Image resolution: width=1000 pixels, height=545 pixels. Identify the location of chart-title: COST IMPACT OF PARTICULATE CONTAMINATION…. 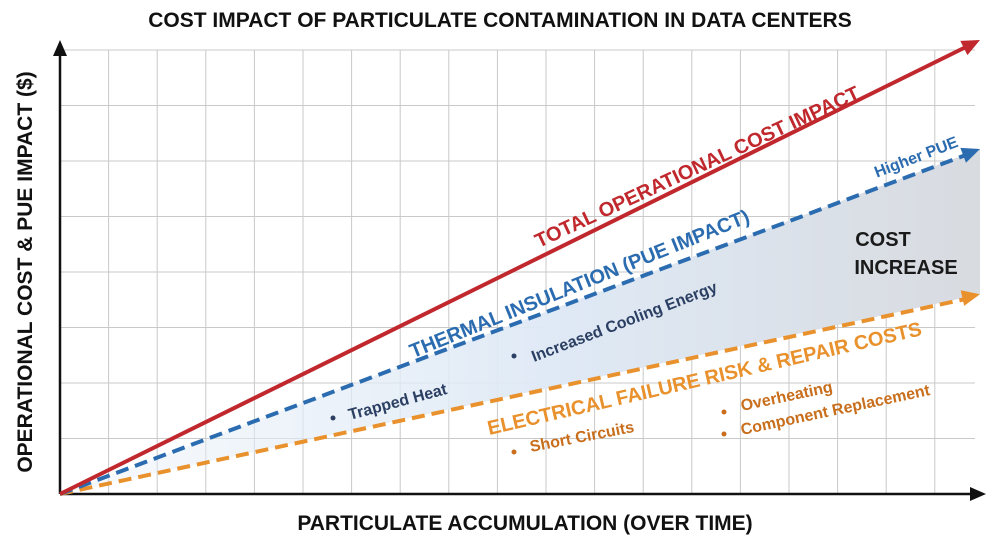
(499, 20).